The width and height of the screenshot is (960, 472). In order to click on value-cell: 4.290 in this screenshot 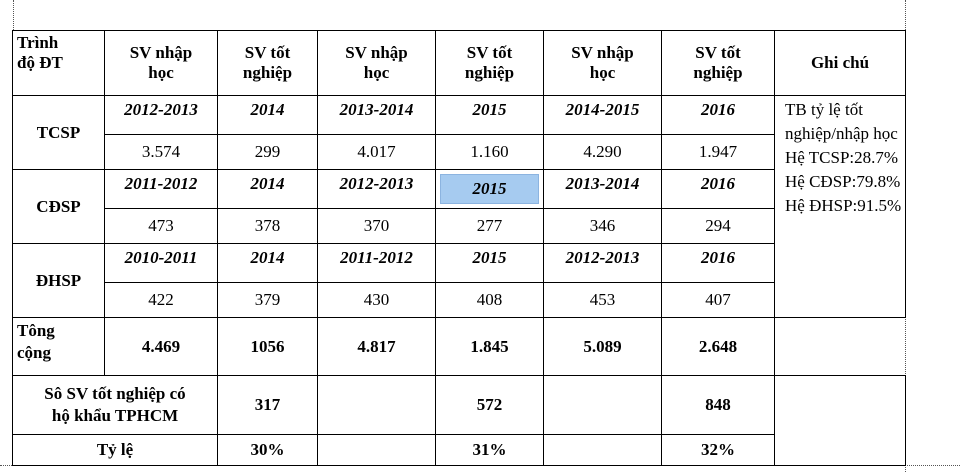, I will do `click(602, 152)`.